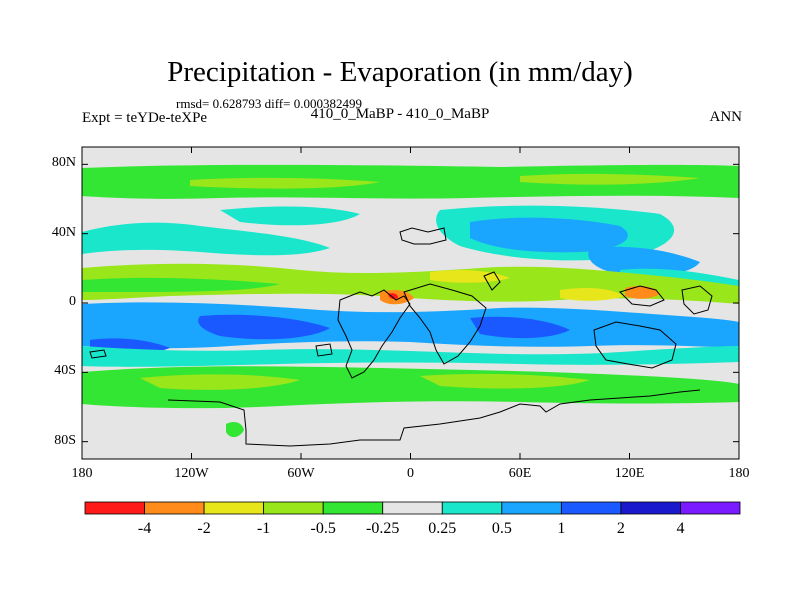 The height and width of the screenshot is (600, 800). I want to click on africa-outline, so click(445, 324).